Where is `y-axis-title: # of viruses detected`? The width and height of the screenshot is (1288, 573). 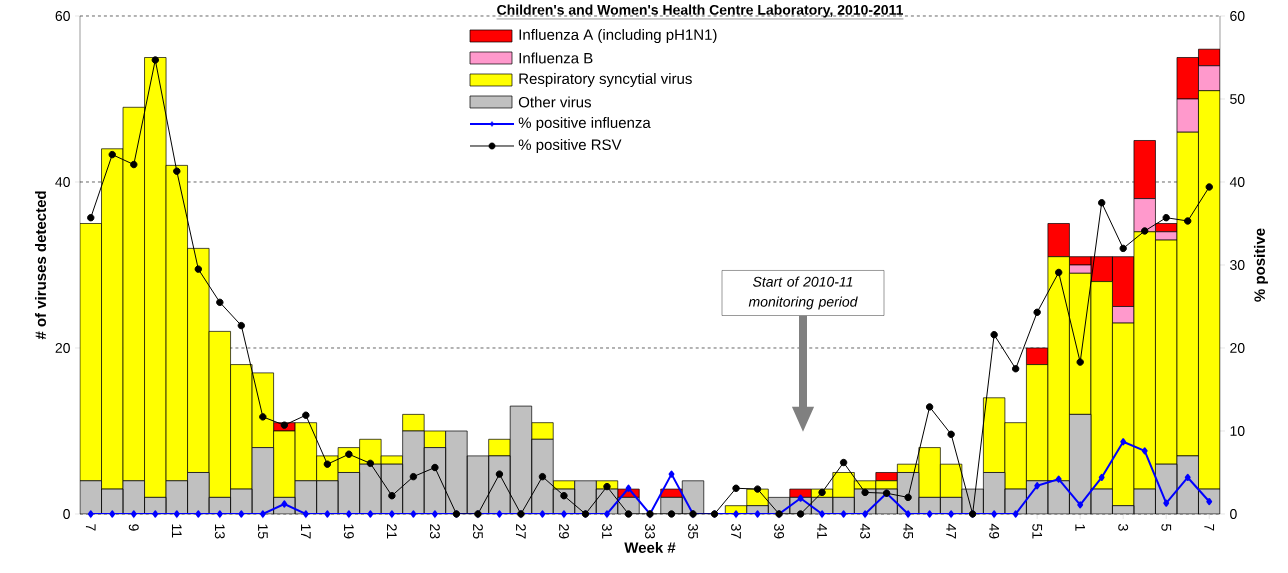
y-axis-title: # of viruses detected is located at coordinates (41, 265).